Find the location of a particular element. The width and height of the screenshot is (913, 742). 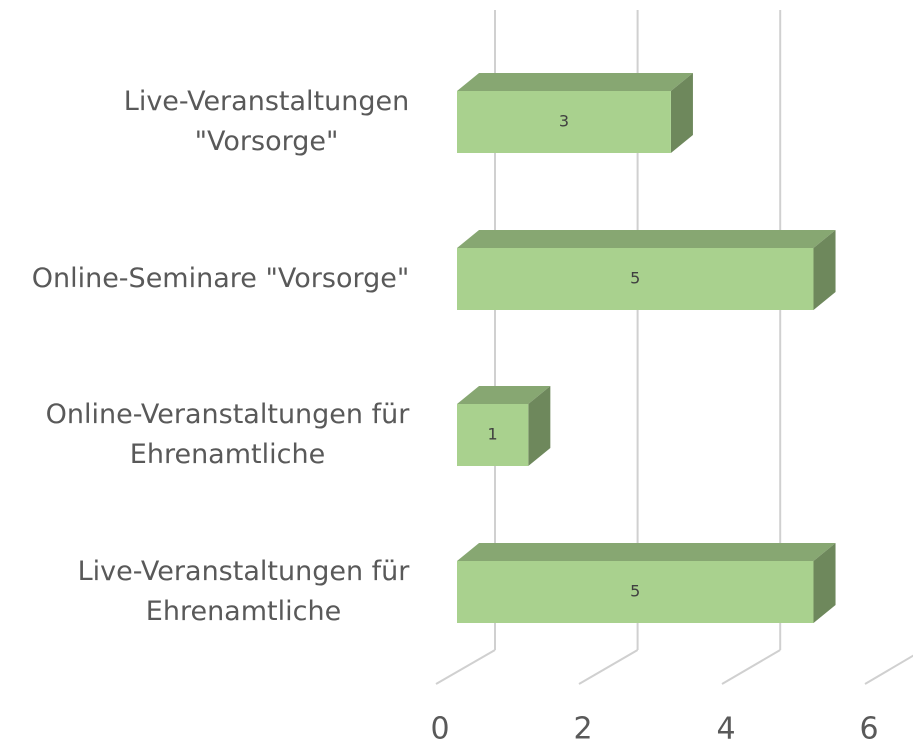

x-tick-label: 0 is located at coordinates (439, 727).